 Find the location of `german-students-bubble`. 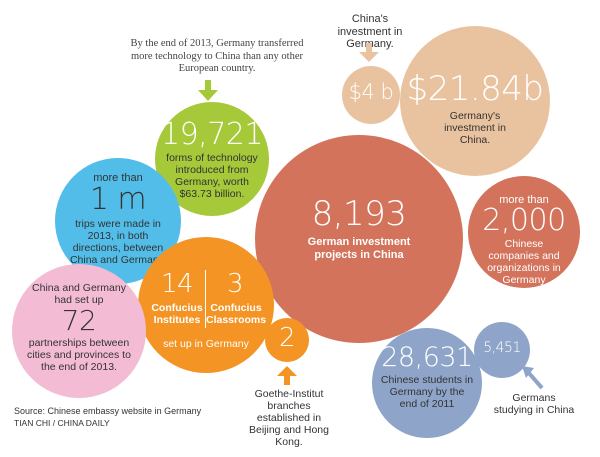

german-students-bubble is located at coordinates (502, 350).